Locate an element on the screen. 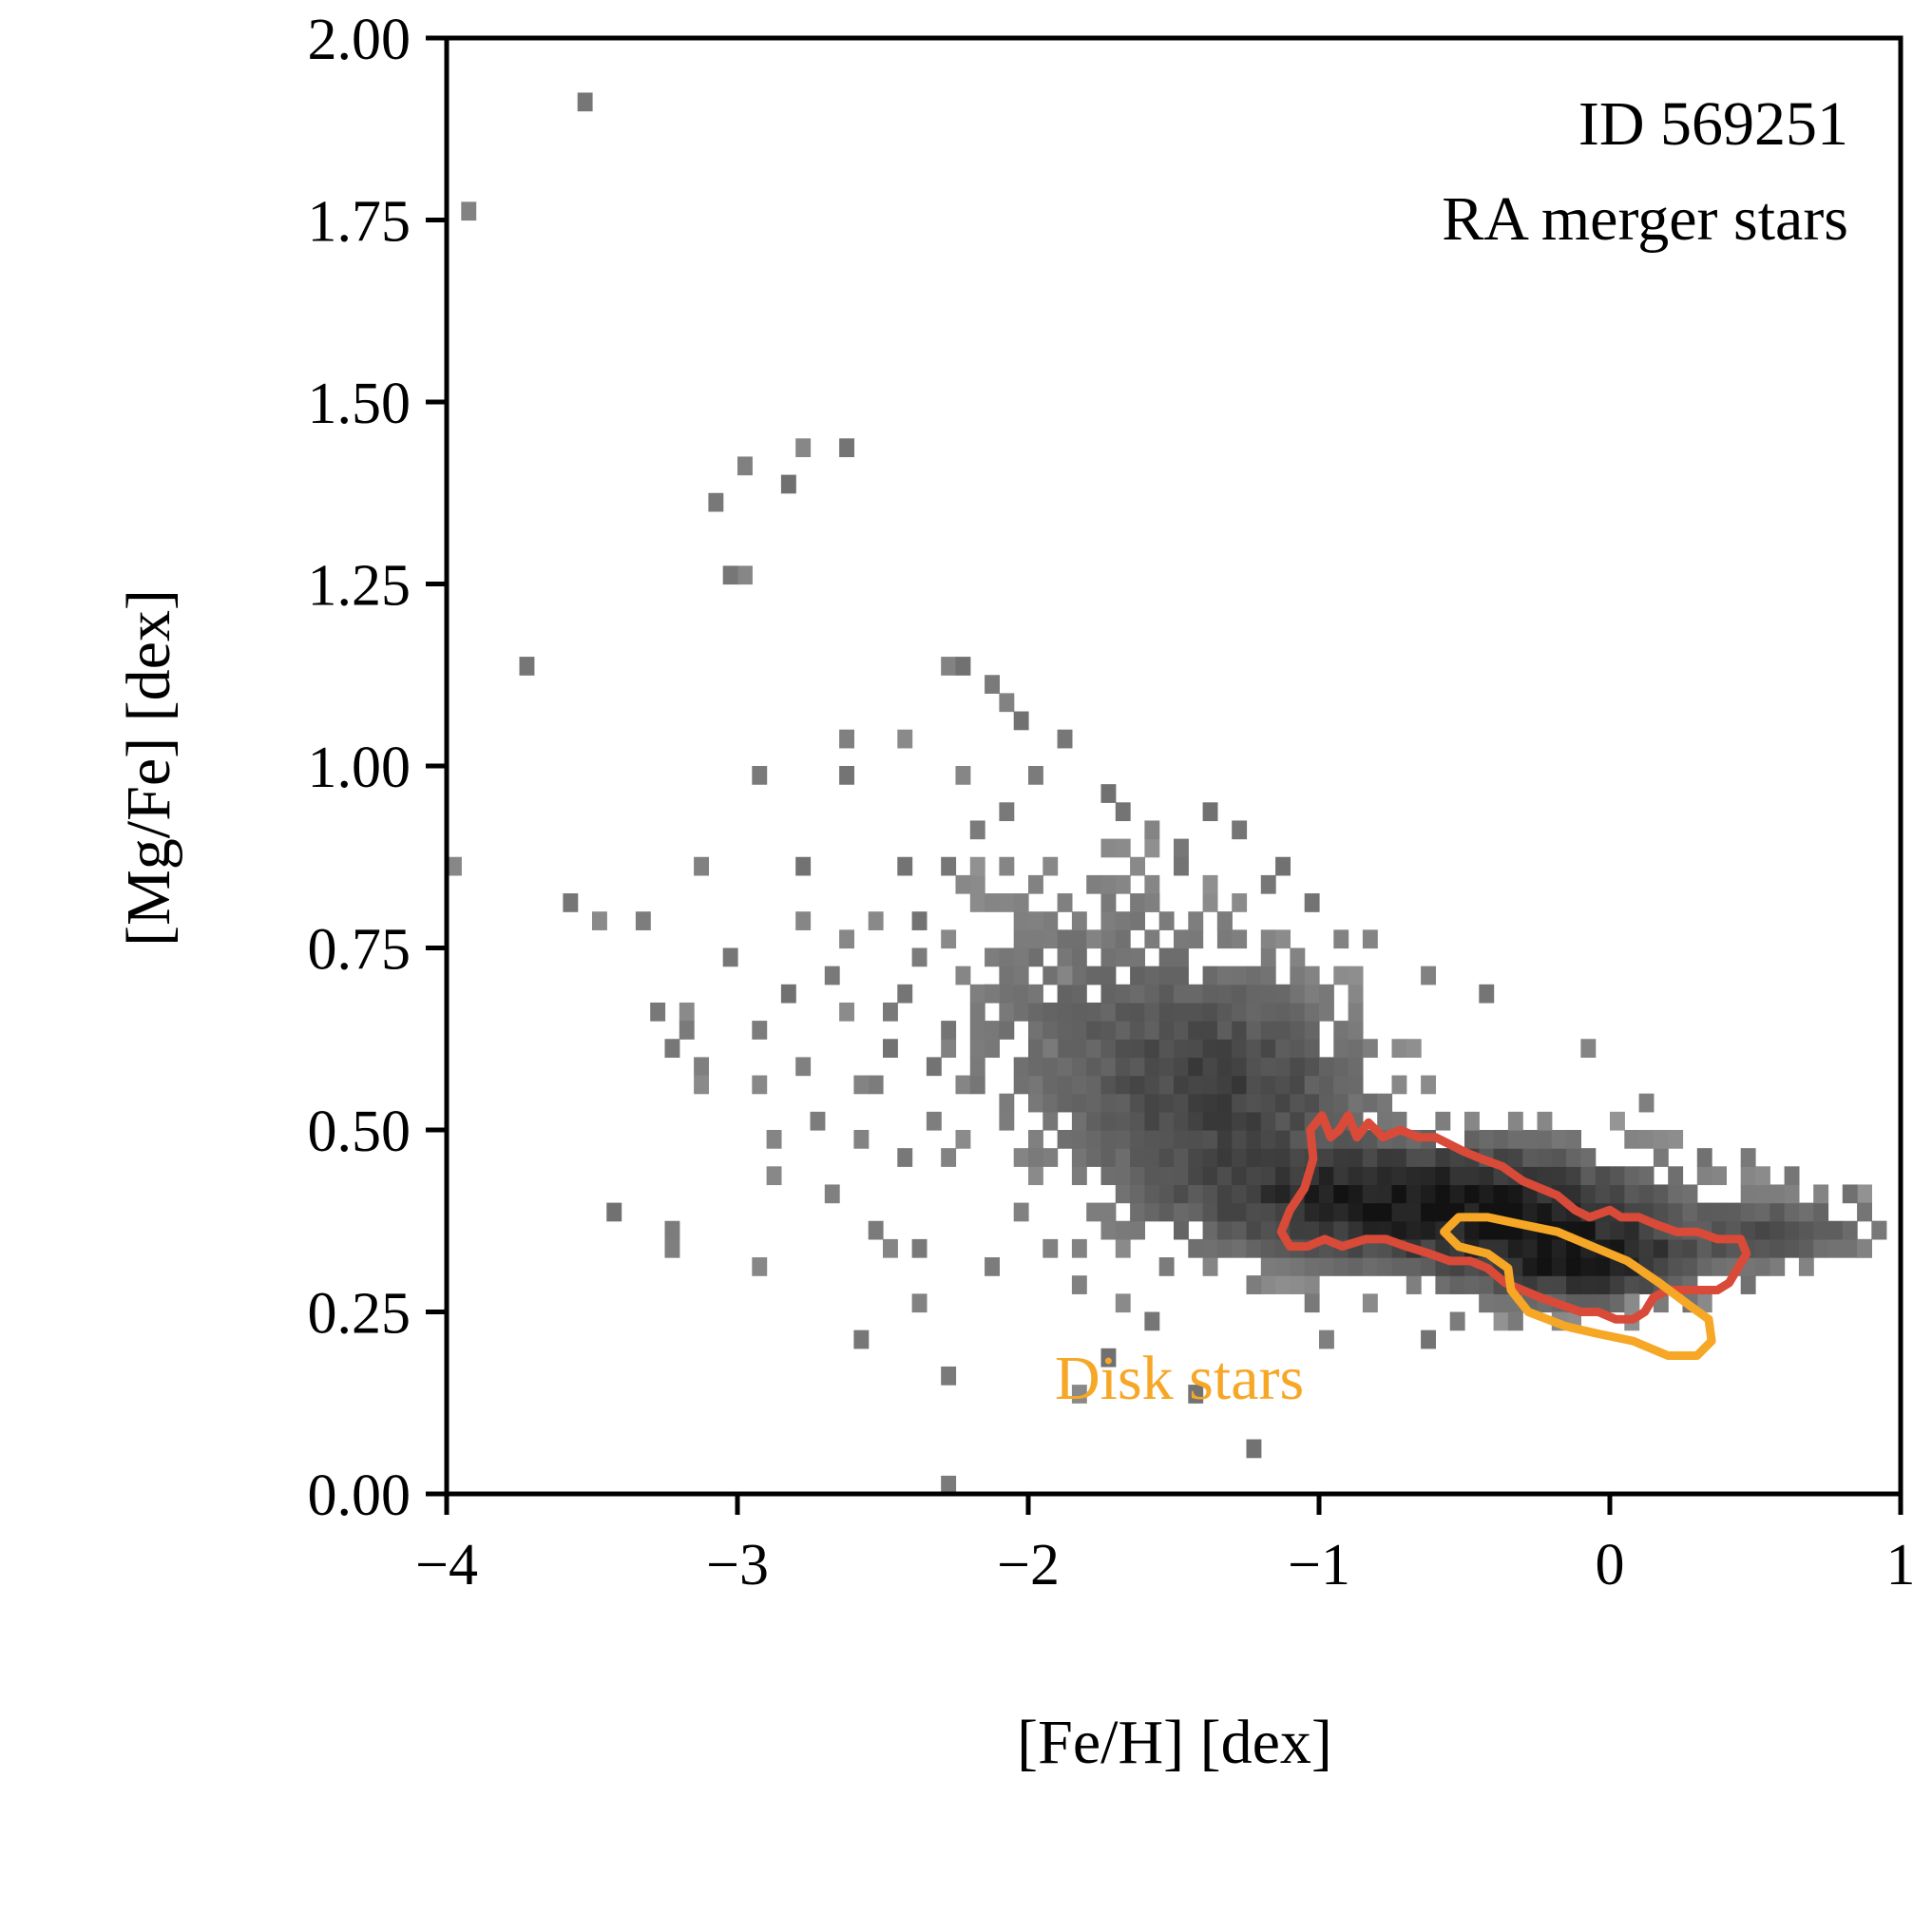  x-tick-label: −3 is located at coordinates (737, 1565).